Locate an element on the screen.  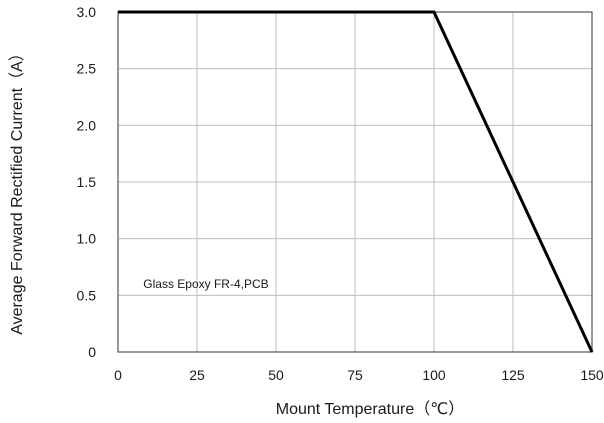
y-tick-label: 1.5 is located at coordinates (87, 182).